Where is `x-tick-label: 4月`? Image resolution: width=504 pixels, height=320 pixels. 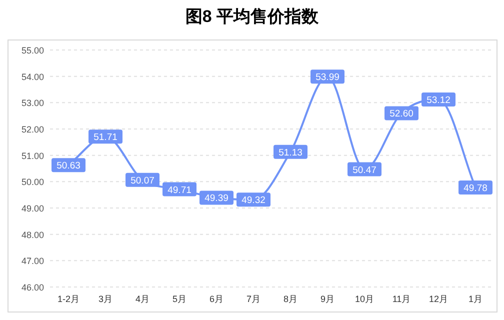 x-tick-label: 4月 is located at coordinates (142, 299).